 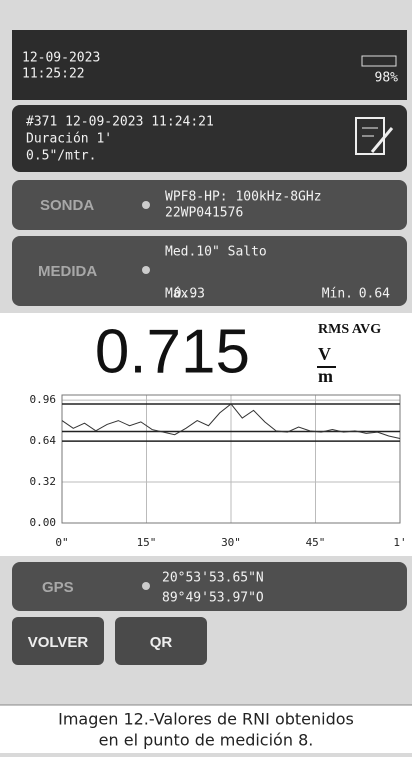 What do you see at coordinates (43, 440) in the screenshot?
I see `y-tick-label: 0.64` at bounding box center [43, 440].